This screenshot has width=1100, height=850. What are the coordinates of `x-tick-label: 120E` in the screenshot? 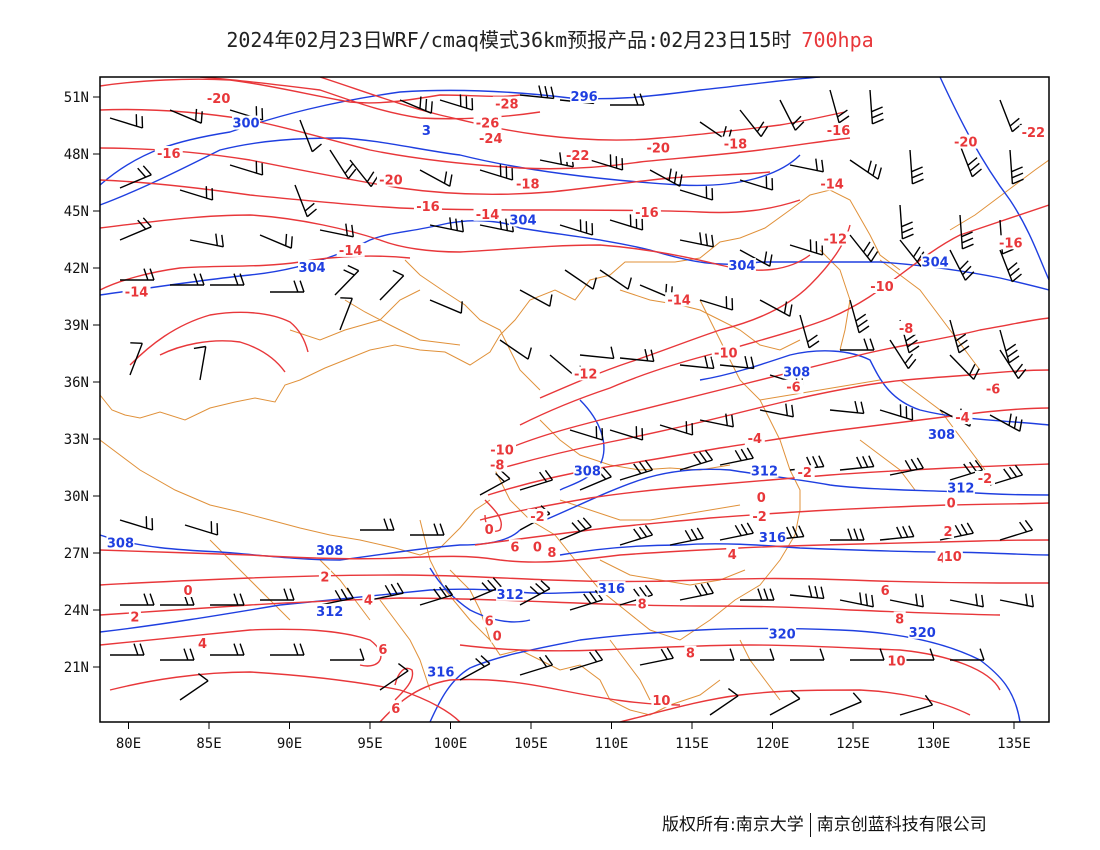 It's located at (773, 744).